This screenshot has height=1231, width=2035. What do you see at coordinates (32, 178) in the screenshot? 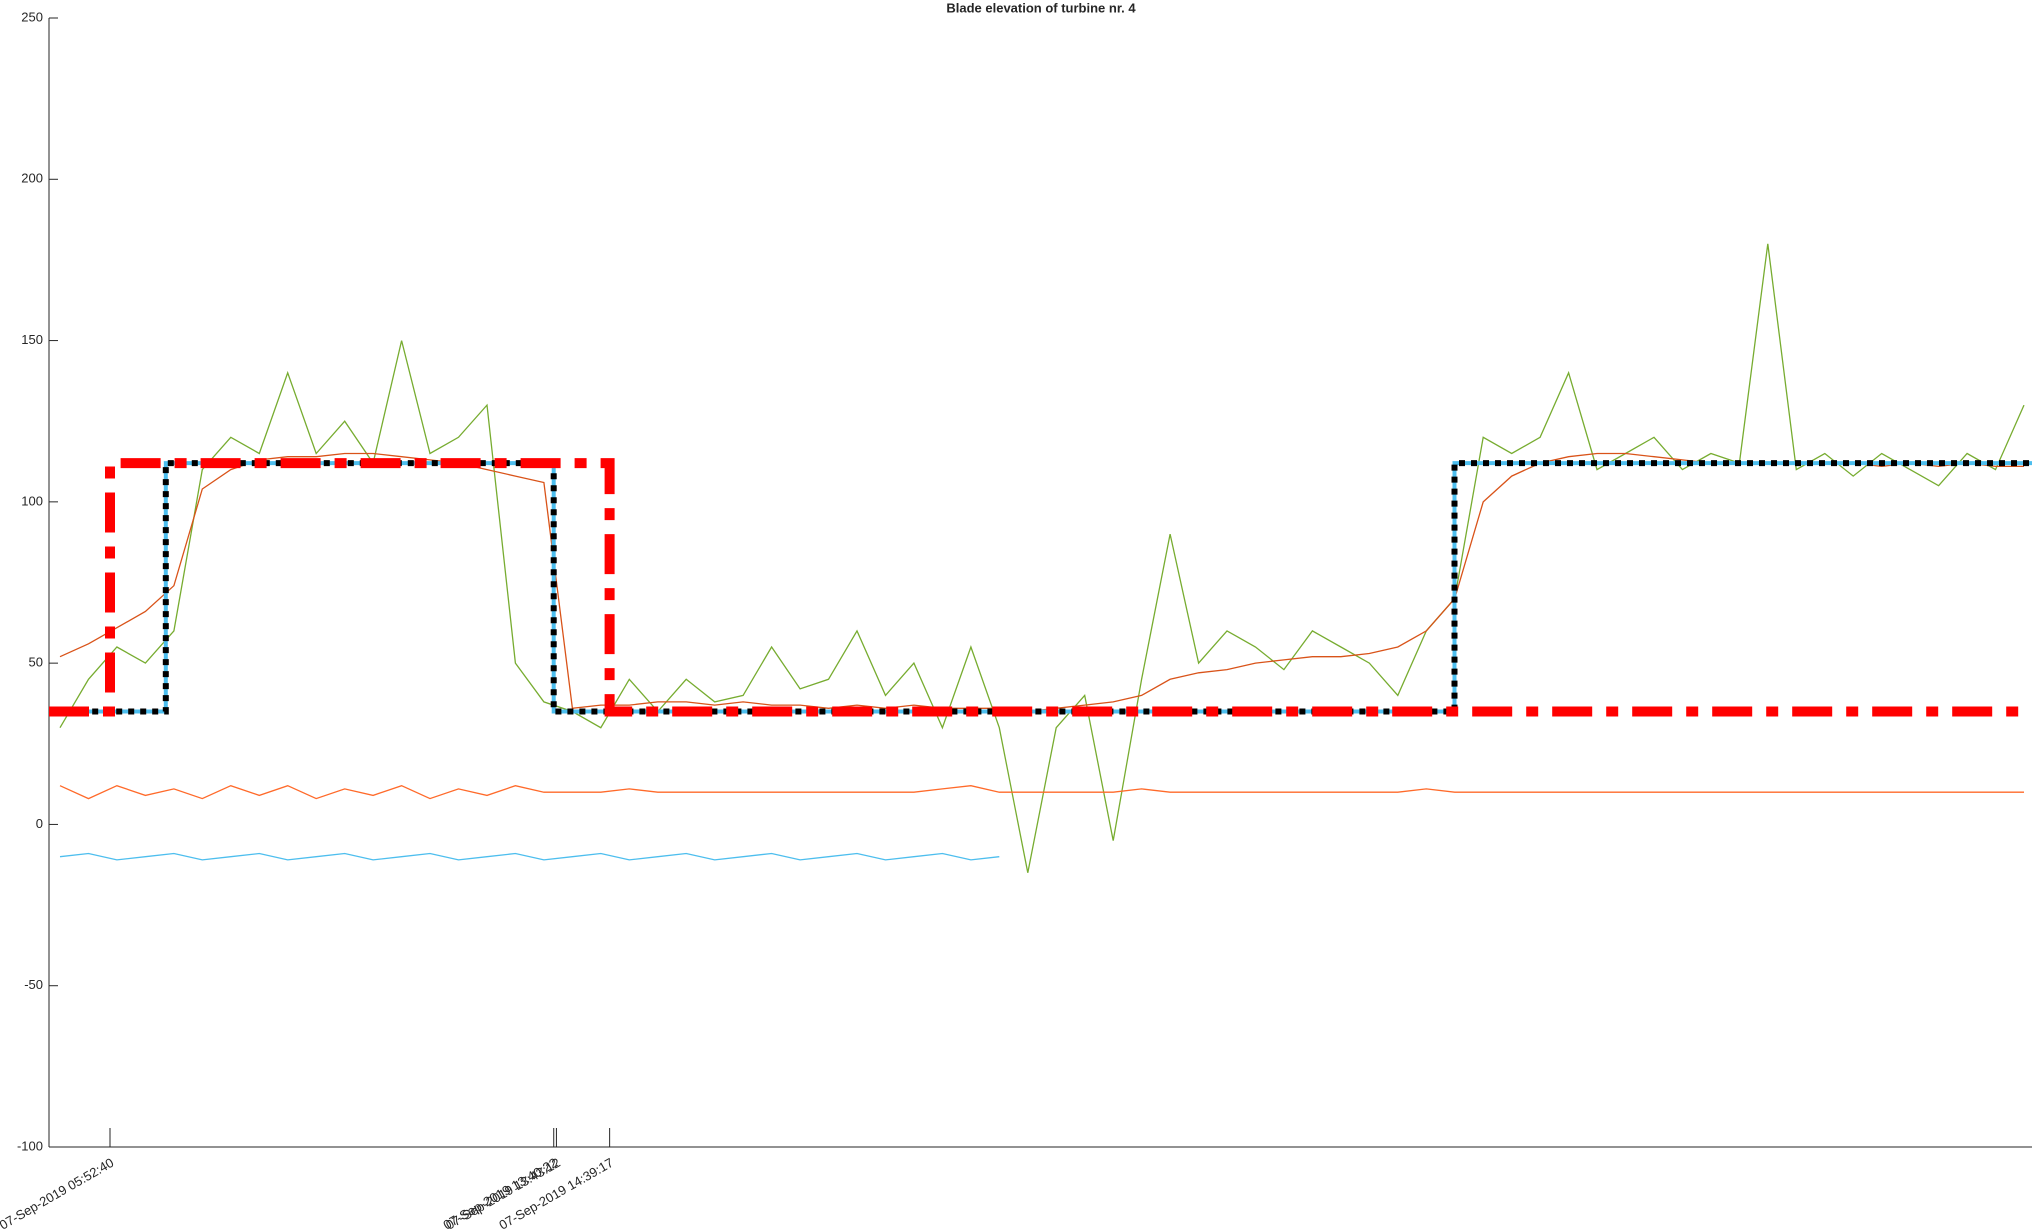
I see `y-tick-label: 200` at bounding box center [32, 178].